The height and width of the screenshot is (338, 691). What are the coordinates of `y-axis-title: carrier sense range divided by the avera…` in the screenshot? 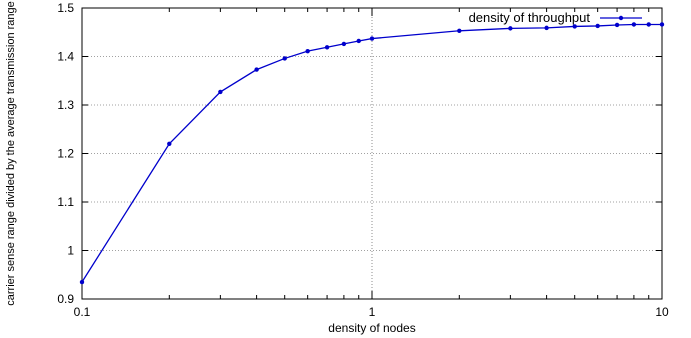 It's located at (11, 153).